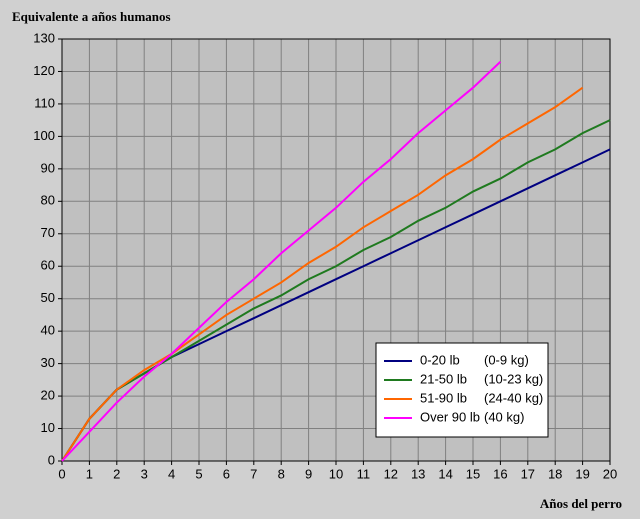 The width and height of the screenshot is (640, 519). What do you see at coordinates (500, 473) in the screenshot?
I see `x-tick-label: 16` at bounding box center [500, 473].